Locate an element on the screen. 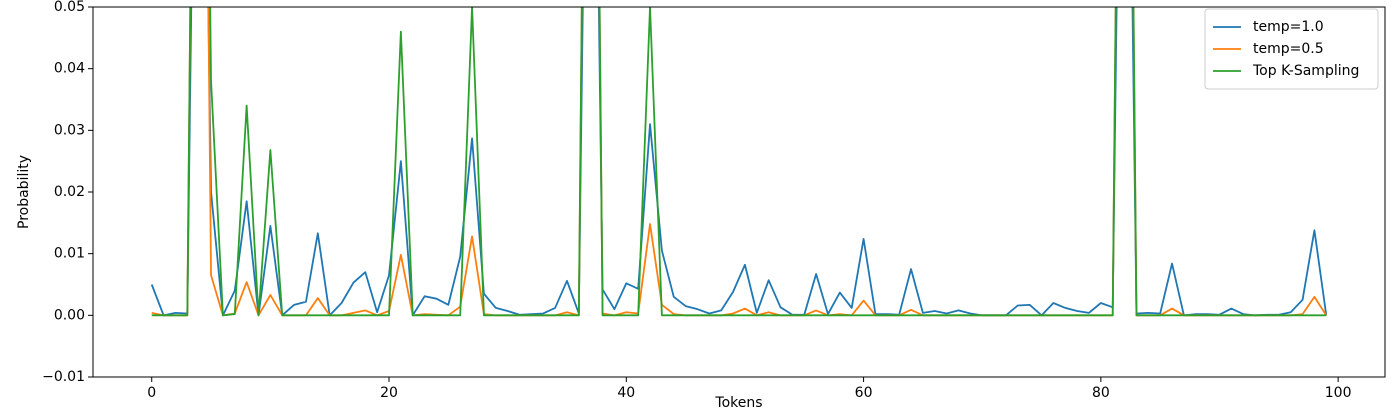 The height and width of the screenshot is (419, 1400). legend-label: Top K-Sampling is located at coordinates (1305, 71).